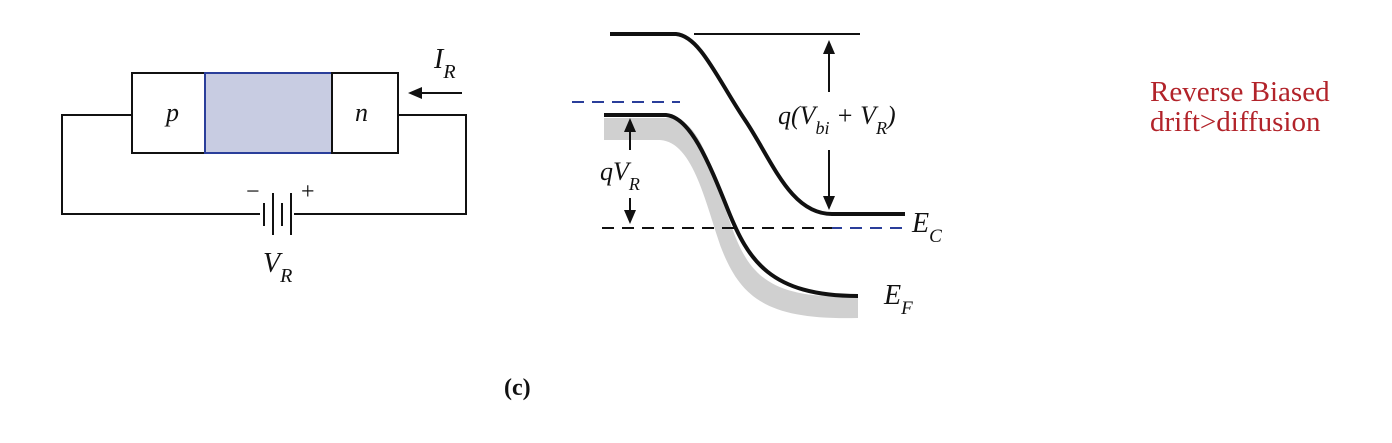 This screenshot has height=443, width=1392. Describe the element at coordinates (171, 112) in the screenshot. I see `p-label: p` at that location.